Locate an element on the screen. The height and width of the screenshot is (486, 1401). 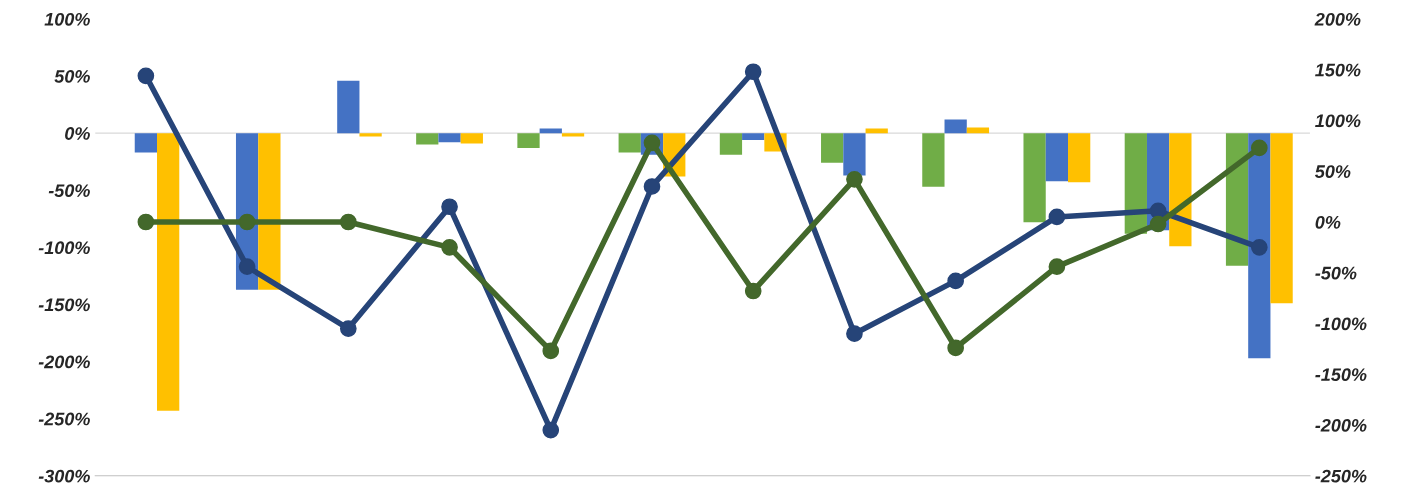
y-tick-label: -100% is located at coordinates (64, 248).